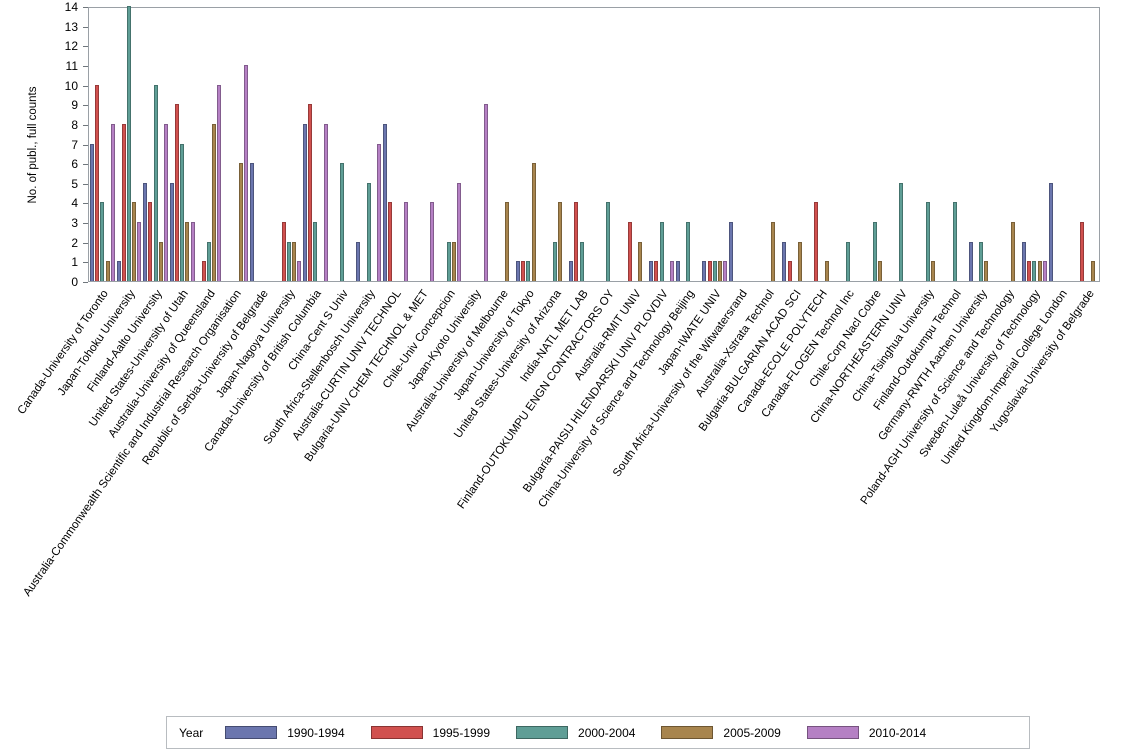 The width and height of the screenshot is (1134, 756). I want to click on y-axis-tick-label: 2, so click(74, 242).